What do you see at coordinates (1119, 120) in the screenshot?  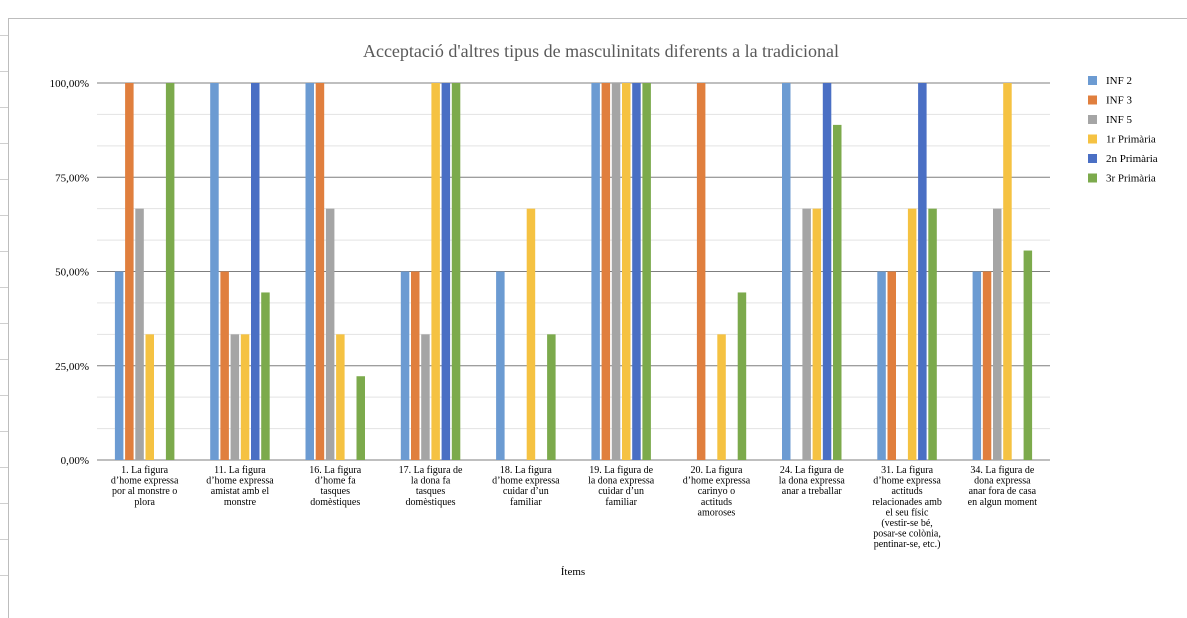 I see `legend-label: INF 5` at bounding box center [1119, 120].